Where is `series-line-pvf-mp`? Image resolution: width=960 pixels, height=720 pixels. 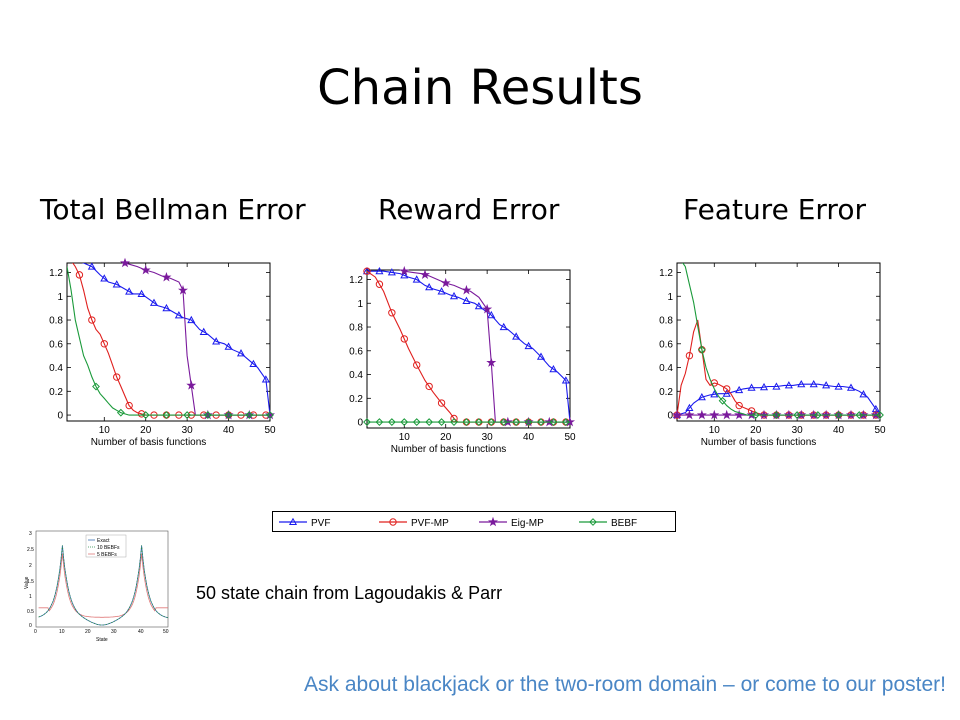
series-line-pvf-mp is located at coordinates (468, 346).